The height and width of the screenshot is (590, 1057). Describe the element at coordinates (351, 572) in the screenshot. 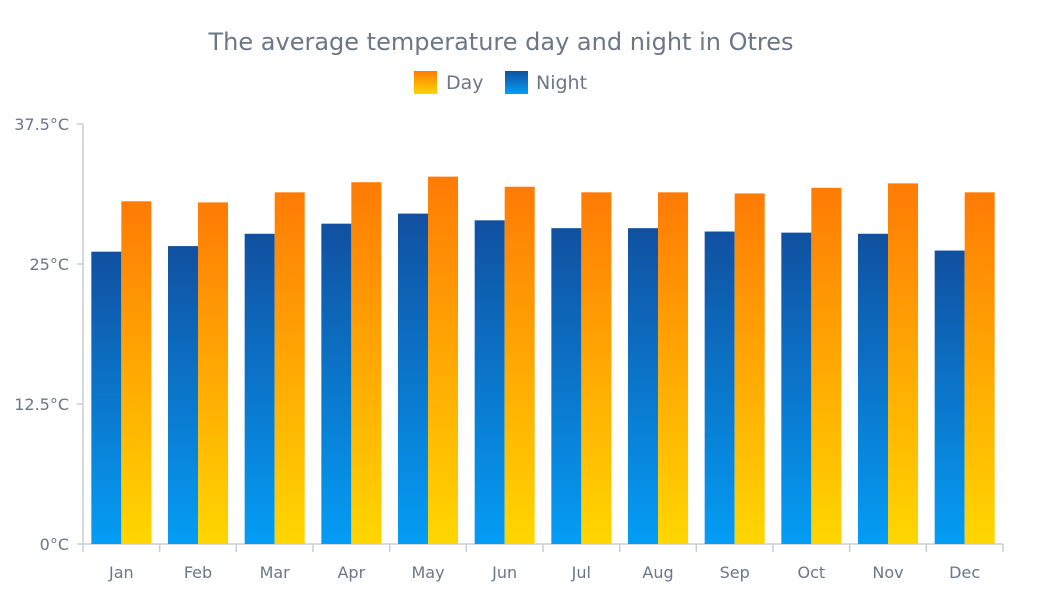

I see `x-tick-label: Apr` at that location.